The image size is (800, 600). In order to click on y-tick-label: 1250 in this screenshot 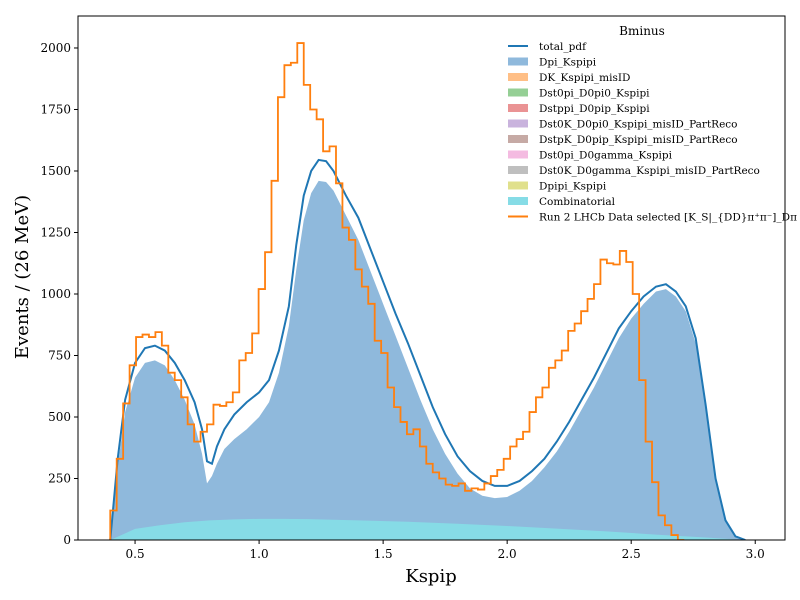, I will do `click(55, 232)`.